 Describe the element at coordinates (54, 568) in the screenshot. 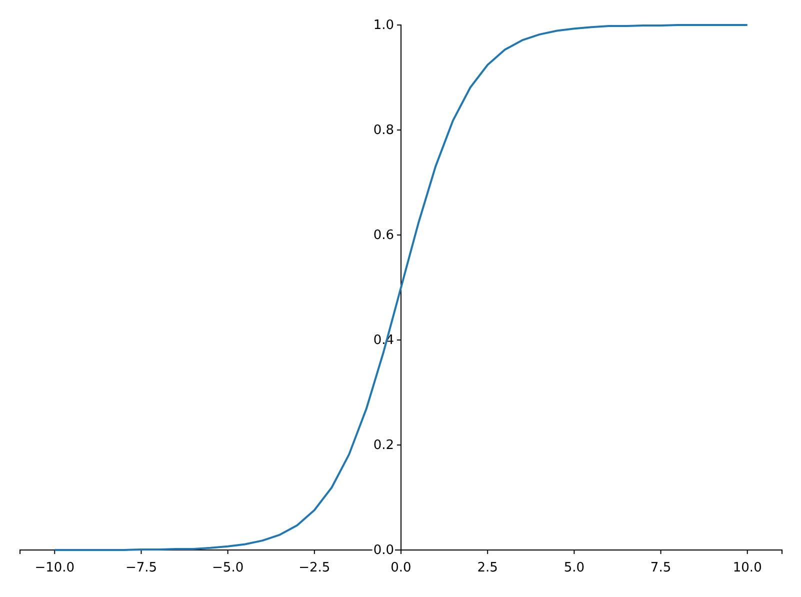

I see `x-tick-label: −10.0` at that location.